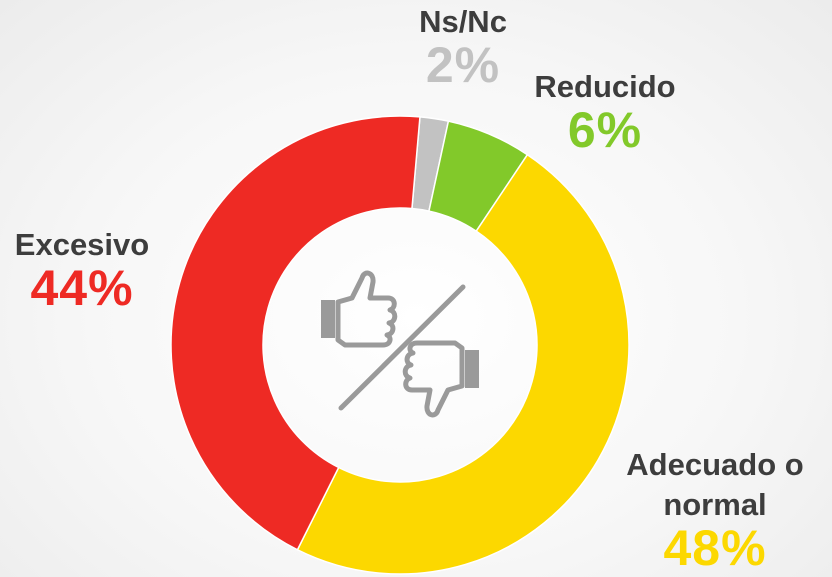  Describe the element at coordinates (715, 548) in the screenshot. I see `value-label: 48%` at that location.